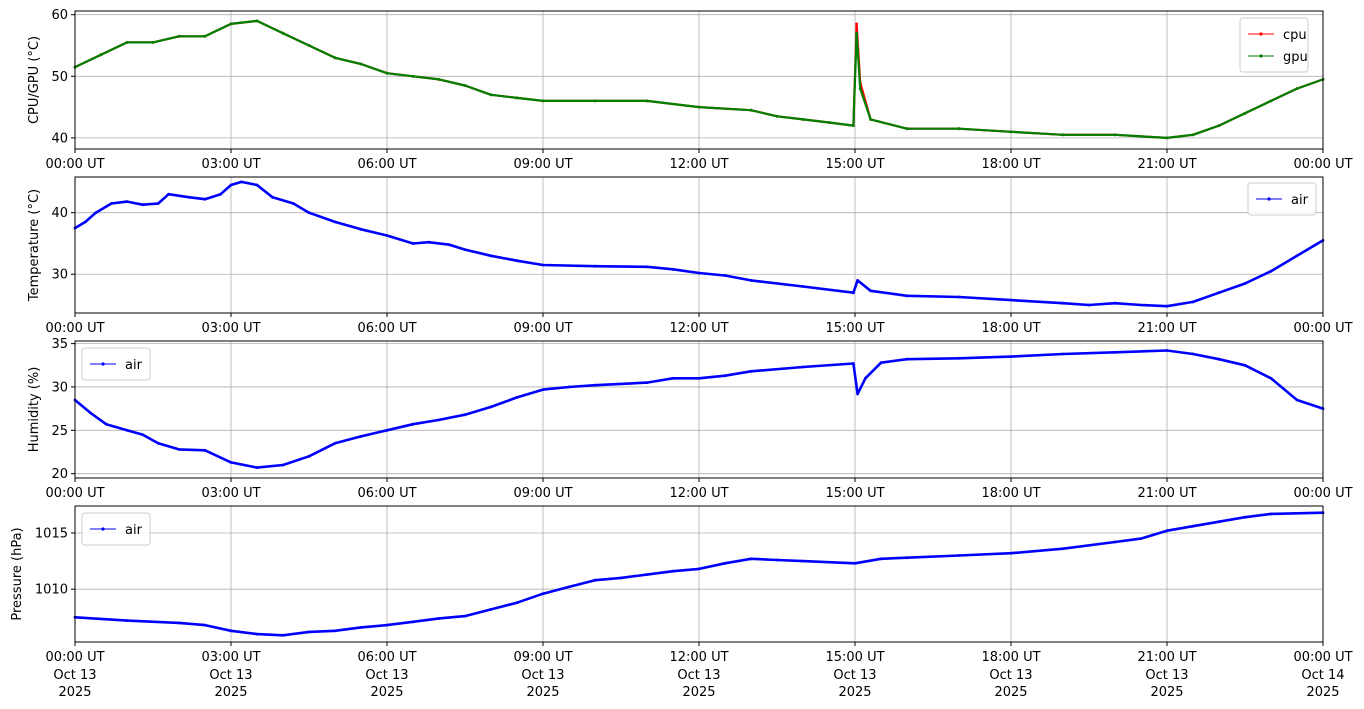 Image resolution: width=1364 pixels, height=709 pixels. Describe the element at coordinates (1166, 164) in the screenshot. I see `x-tick-label: 21:00 UT` at that location.